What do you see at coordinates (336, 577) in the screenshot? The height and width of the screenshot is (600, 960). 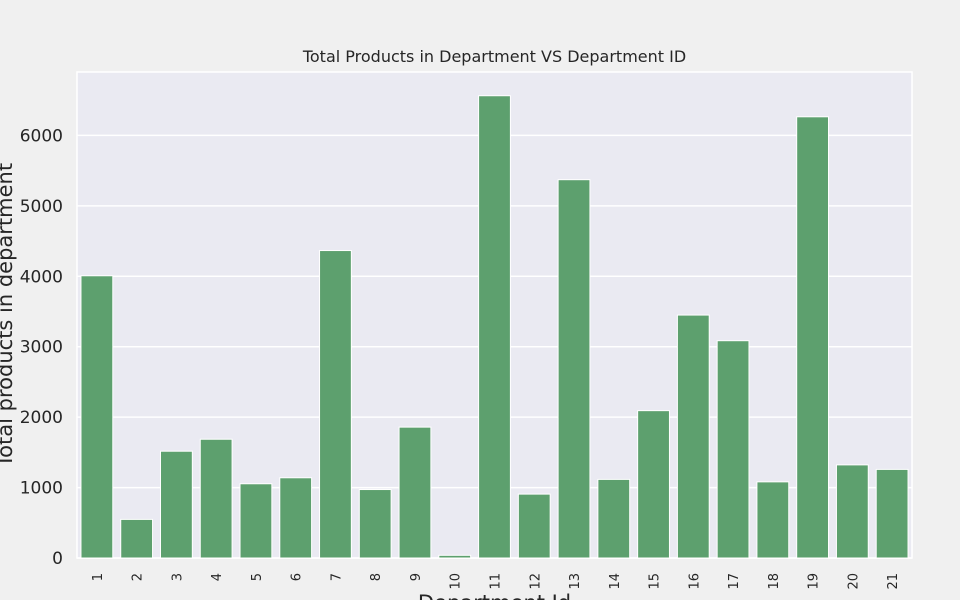 I see `x-tick-label: 7` at bounding box center [336, 577].